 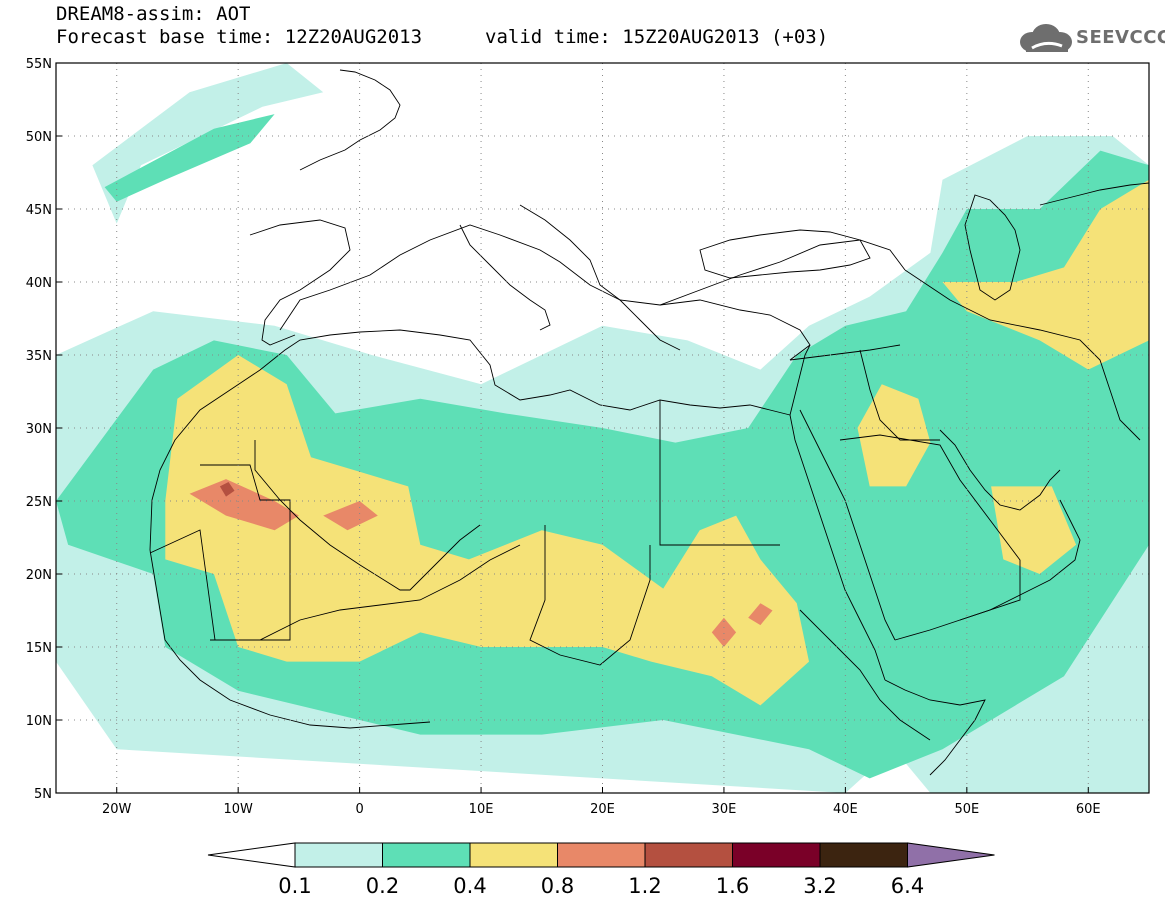 I want to click on border-ethiopia, so click(x=865, y=675).